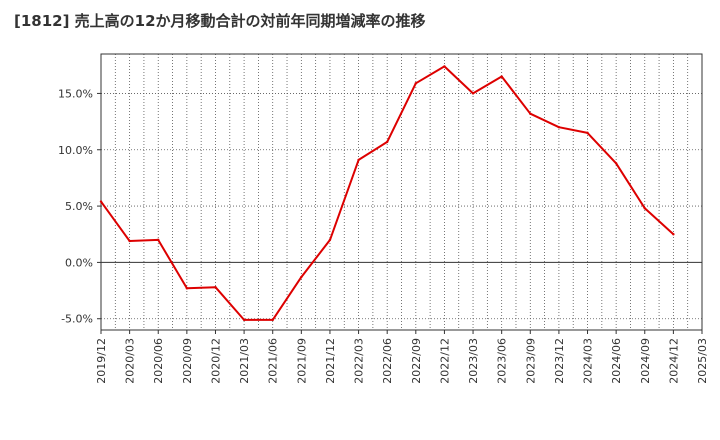  I want to click on x-tick-label: 2023/12, so click(559, 361).